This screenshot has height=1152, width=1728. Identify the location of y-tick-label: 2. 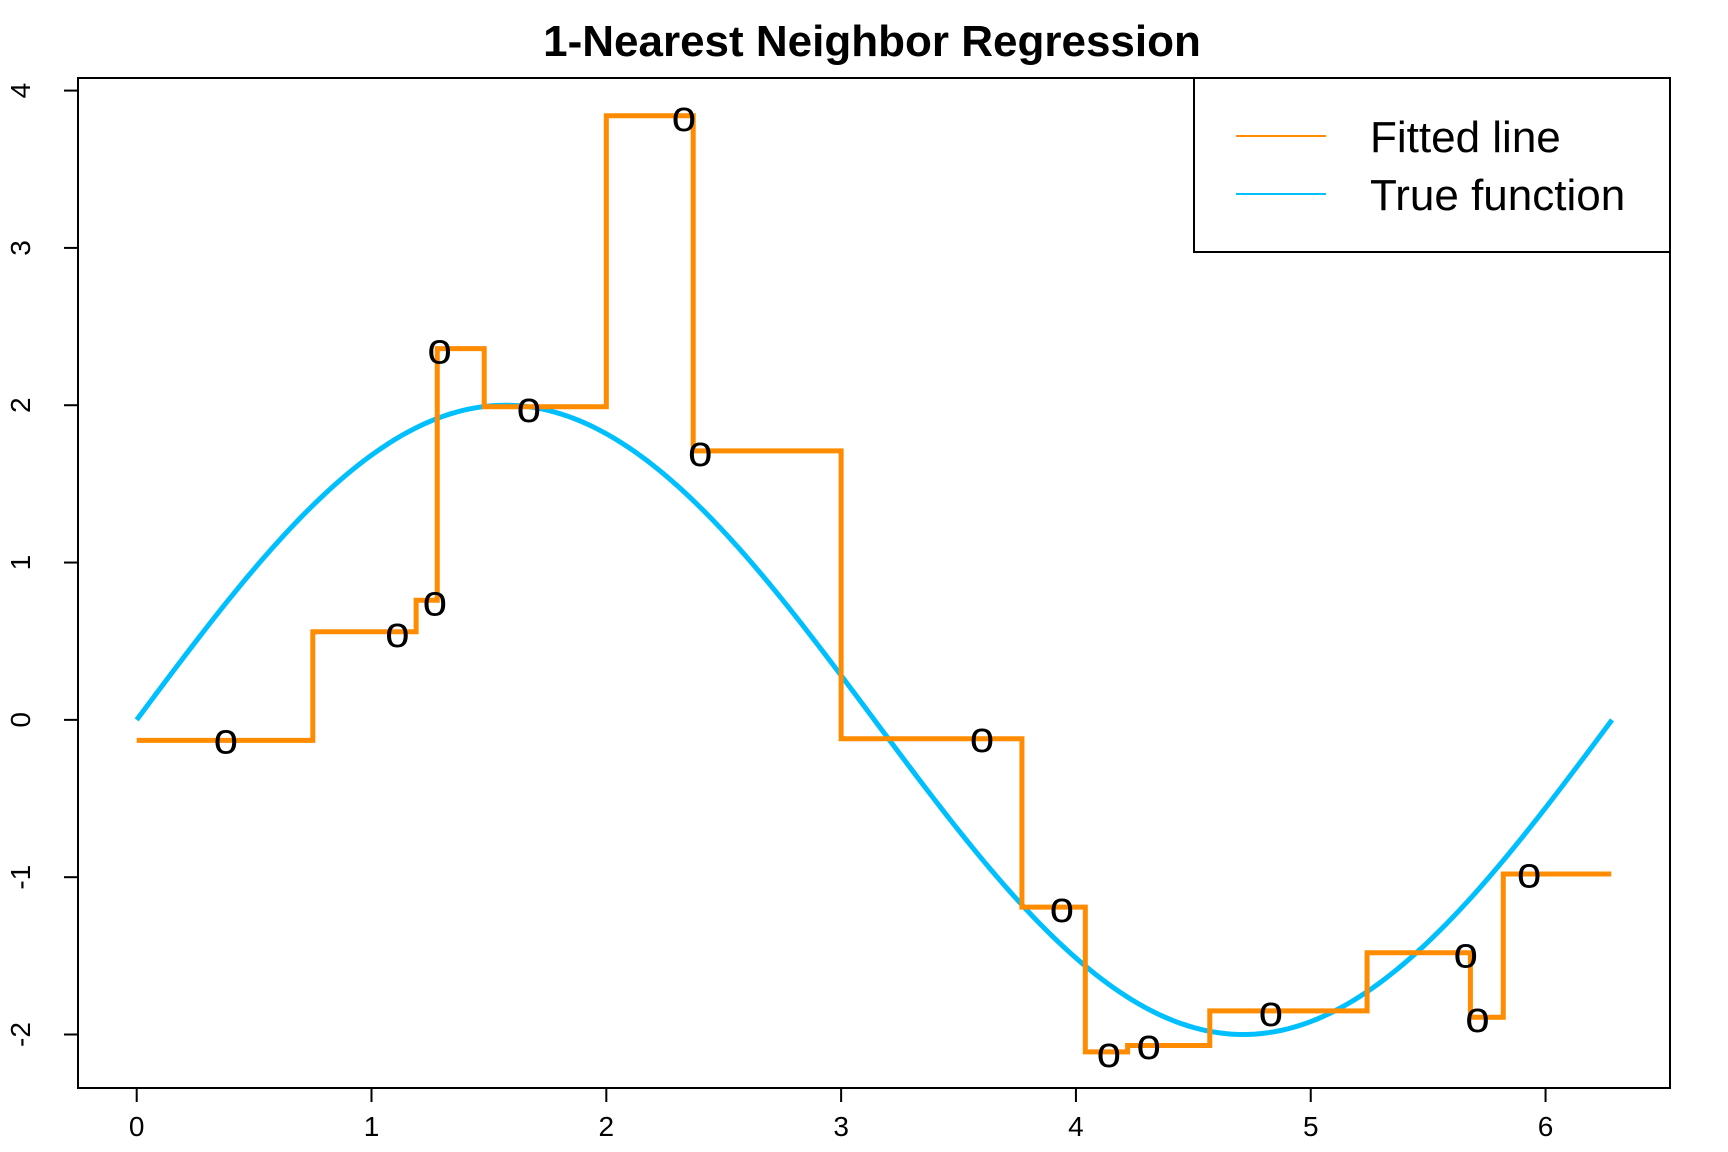
(20, 405).